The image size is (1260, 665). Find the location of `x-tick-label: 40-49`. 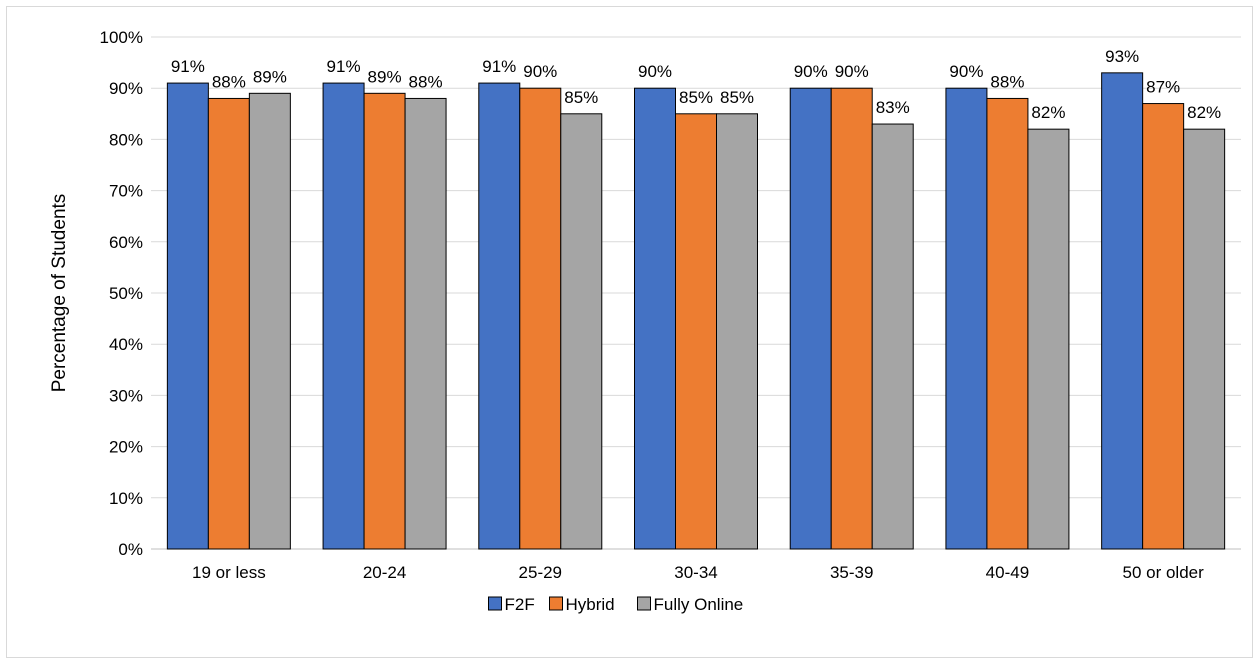

x-tick-label: 40-49 is located at coordinates (1007, 572).